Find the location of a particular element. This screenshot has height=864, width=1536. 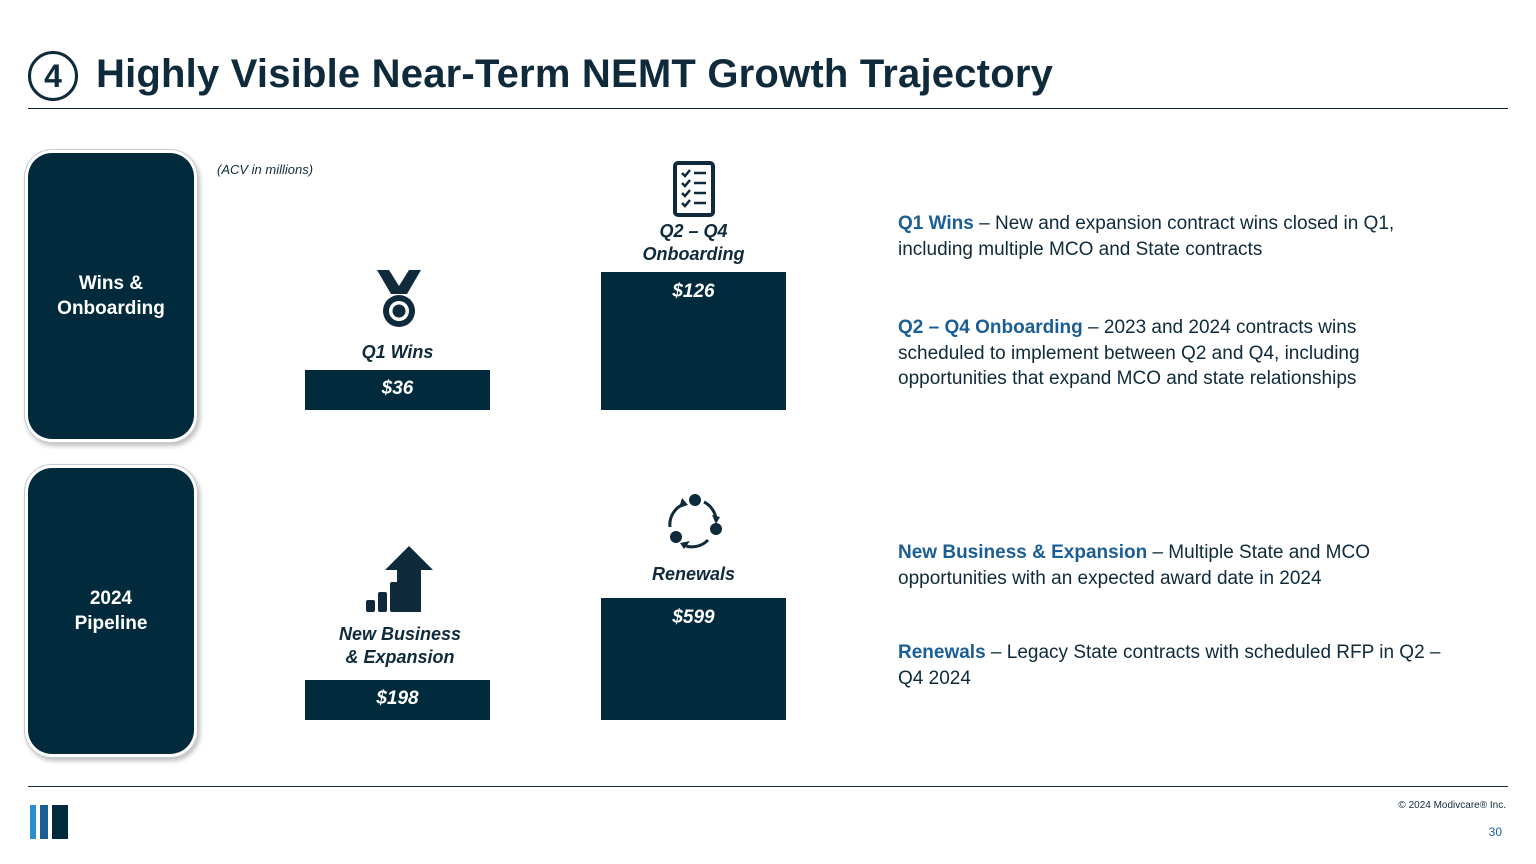

logo-bar-light is located at coordinates (33, 822).